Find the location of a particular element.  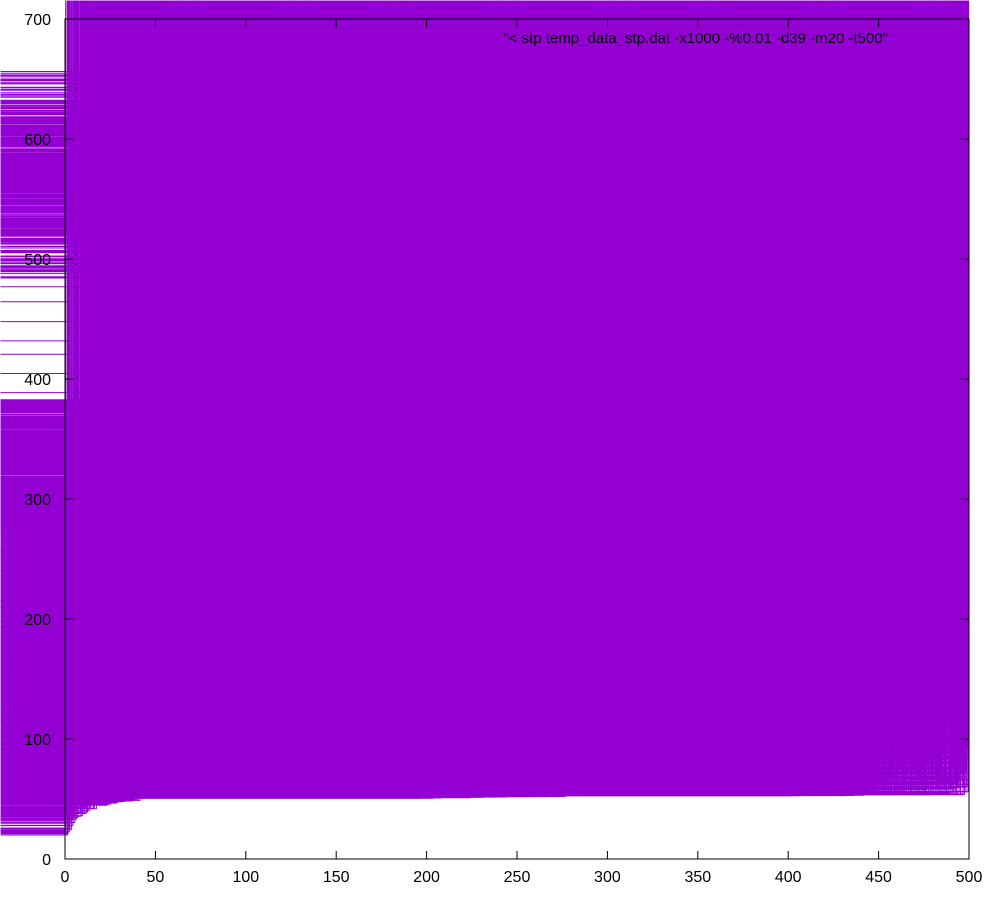

x-tick-label: 150 is located at coordinates (336, 877).